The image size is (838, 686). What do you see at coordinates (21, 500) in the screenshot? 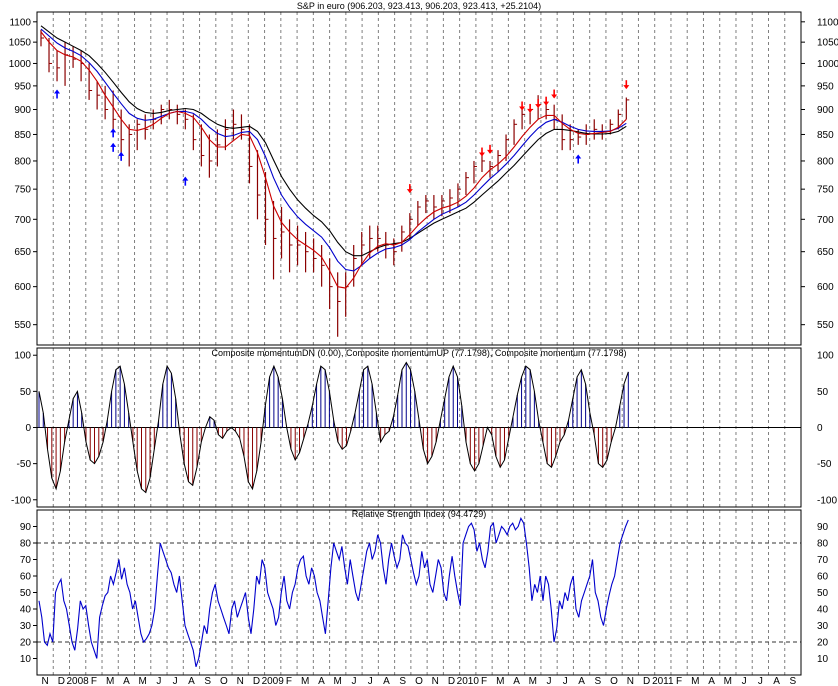
I see `momentum-tick-label-left: -100` at bounding box center [21, 500].